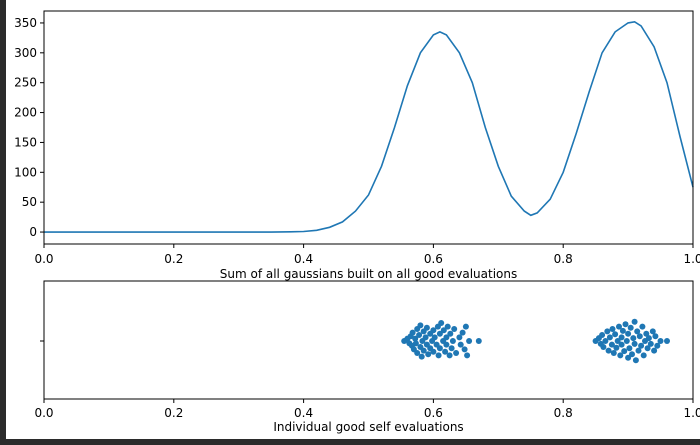 The image size is (700, 445). Describe the element at coordinates (25, 113) in the screenshot. I see `y-tick-label: 200` at that location.